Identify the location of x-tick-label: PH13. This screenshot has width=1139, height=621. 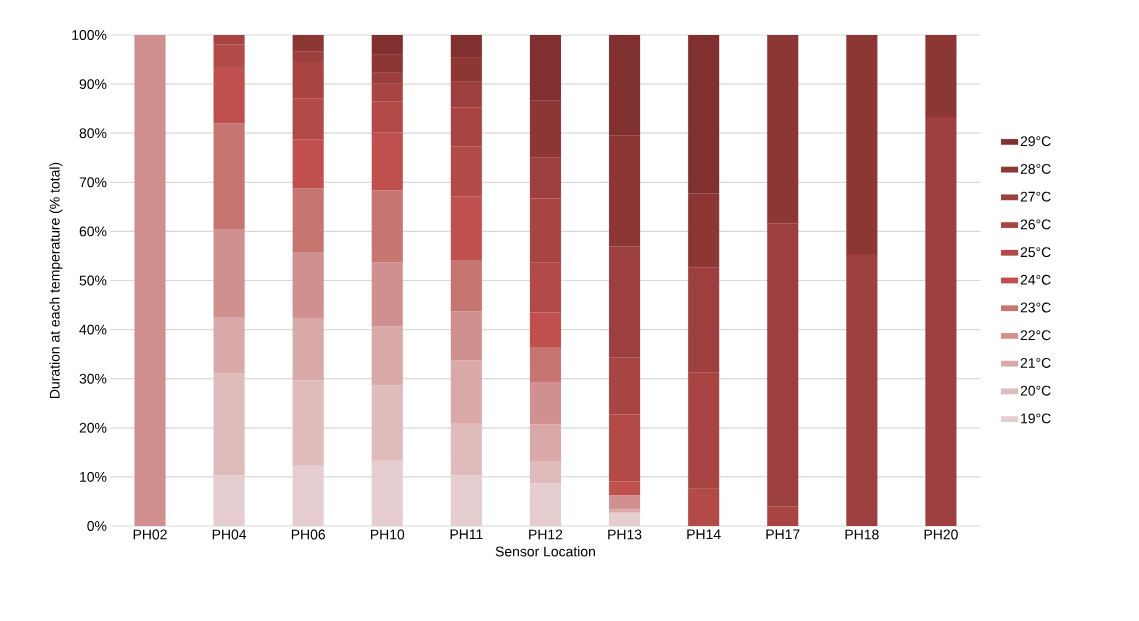
(625, 534).